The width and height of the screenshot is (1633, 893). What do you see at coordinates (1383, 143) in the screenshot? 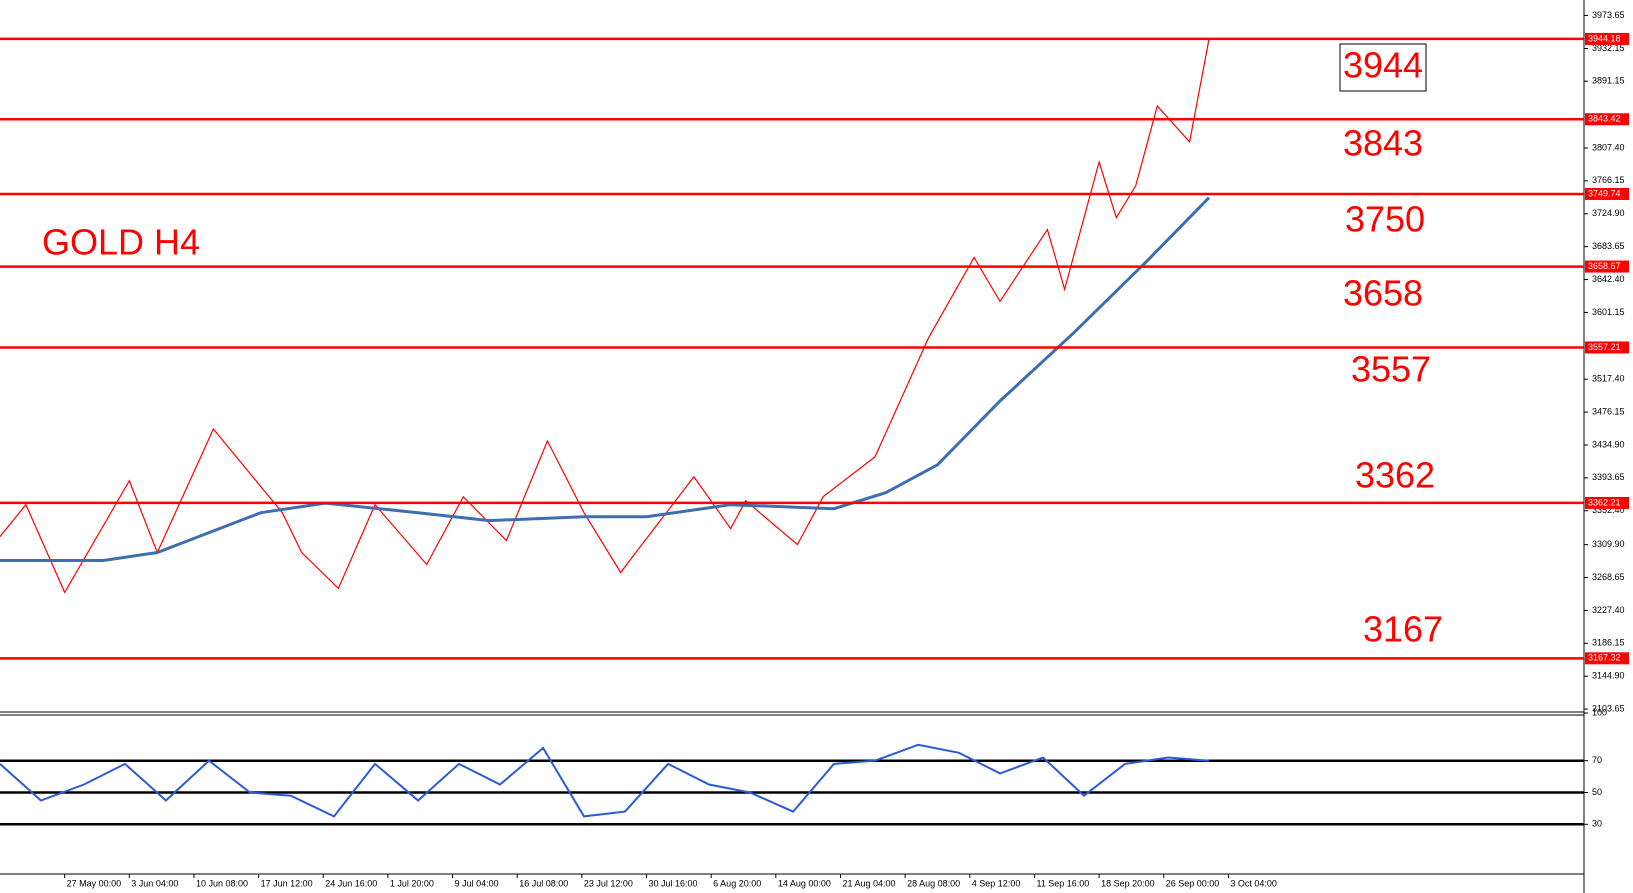
I see `level-annotation: 3843` at bounding box center [1383, 143].